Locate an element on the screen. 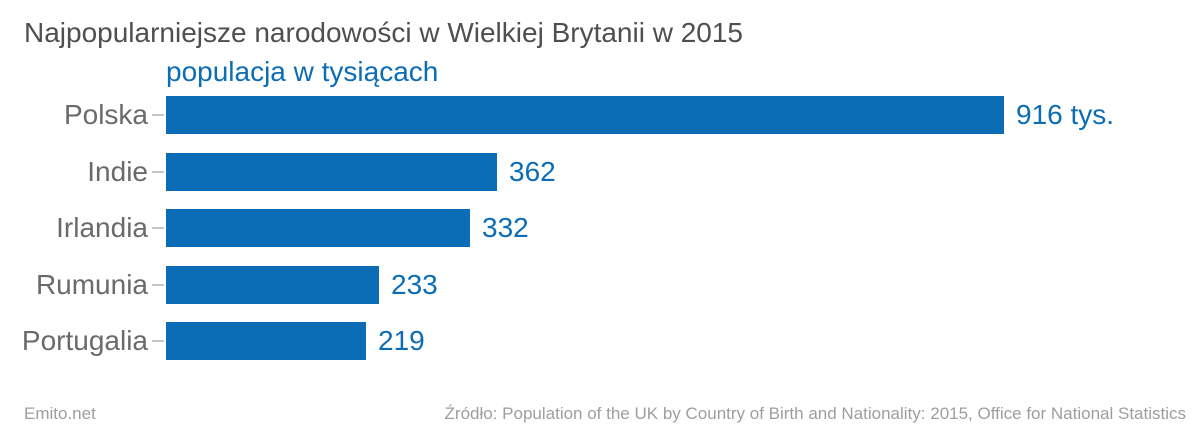 This screenshot has width=1200, height=436. chart-subtitle: populacja w tysiącach is located at coordinates (302, 71).